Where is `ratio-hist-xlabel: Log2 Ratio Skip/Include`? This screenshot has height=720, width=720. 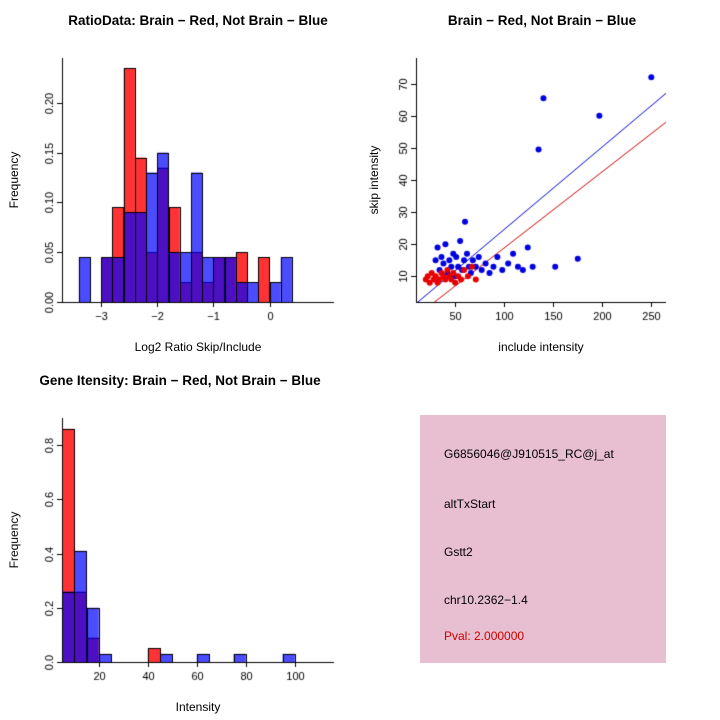 ratio-hist-xlabel: Log2 Ratio Skip/Include is located at coordinates (198, 347).